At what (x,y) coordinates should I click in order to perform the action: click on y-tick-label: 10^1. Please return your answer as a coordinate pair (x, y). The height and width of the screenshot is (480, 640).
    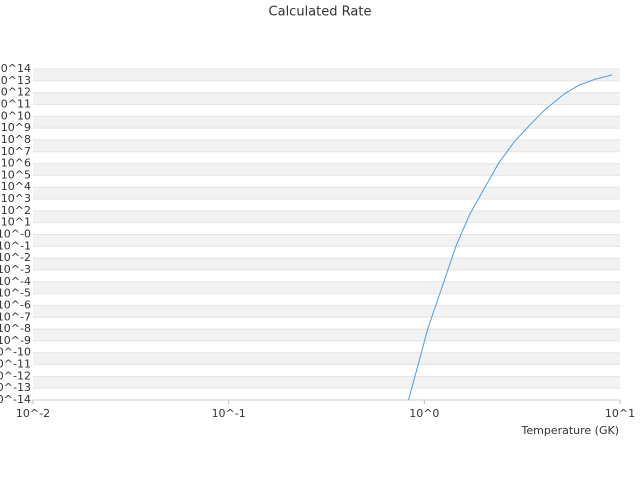
    Looking at the image, I should click on (16, 222).